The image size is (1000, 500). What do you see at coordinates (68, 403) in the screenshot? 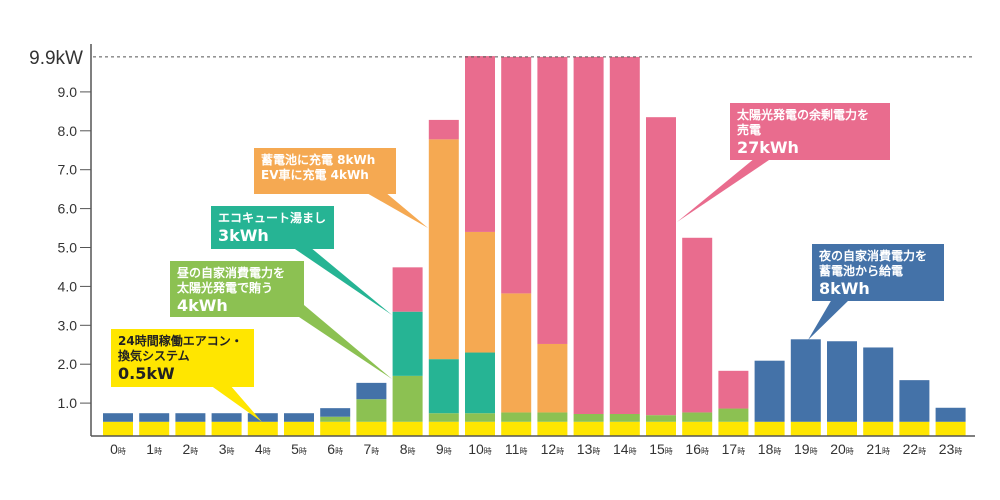
I see `y-tick-label: 1.0` at bounding box center [68, 403].